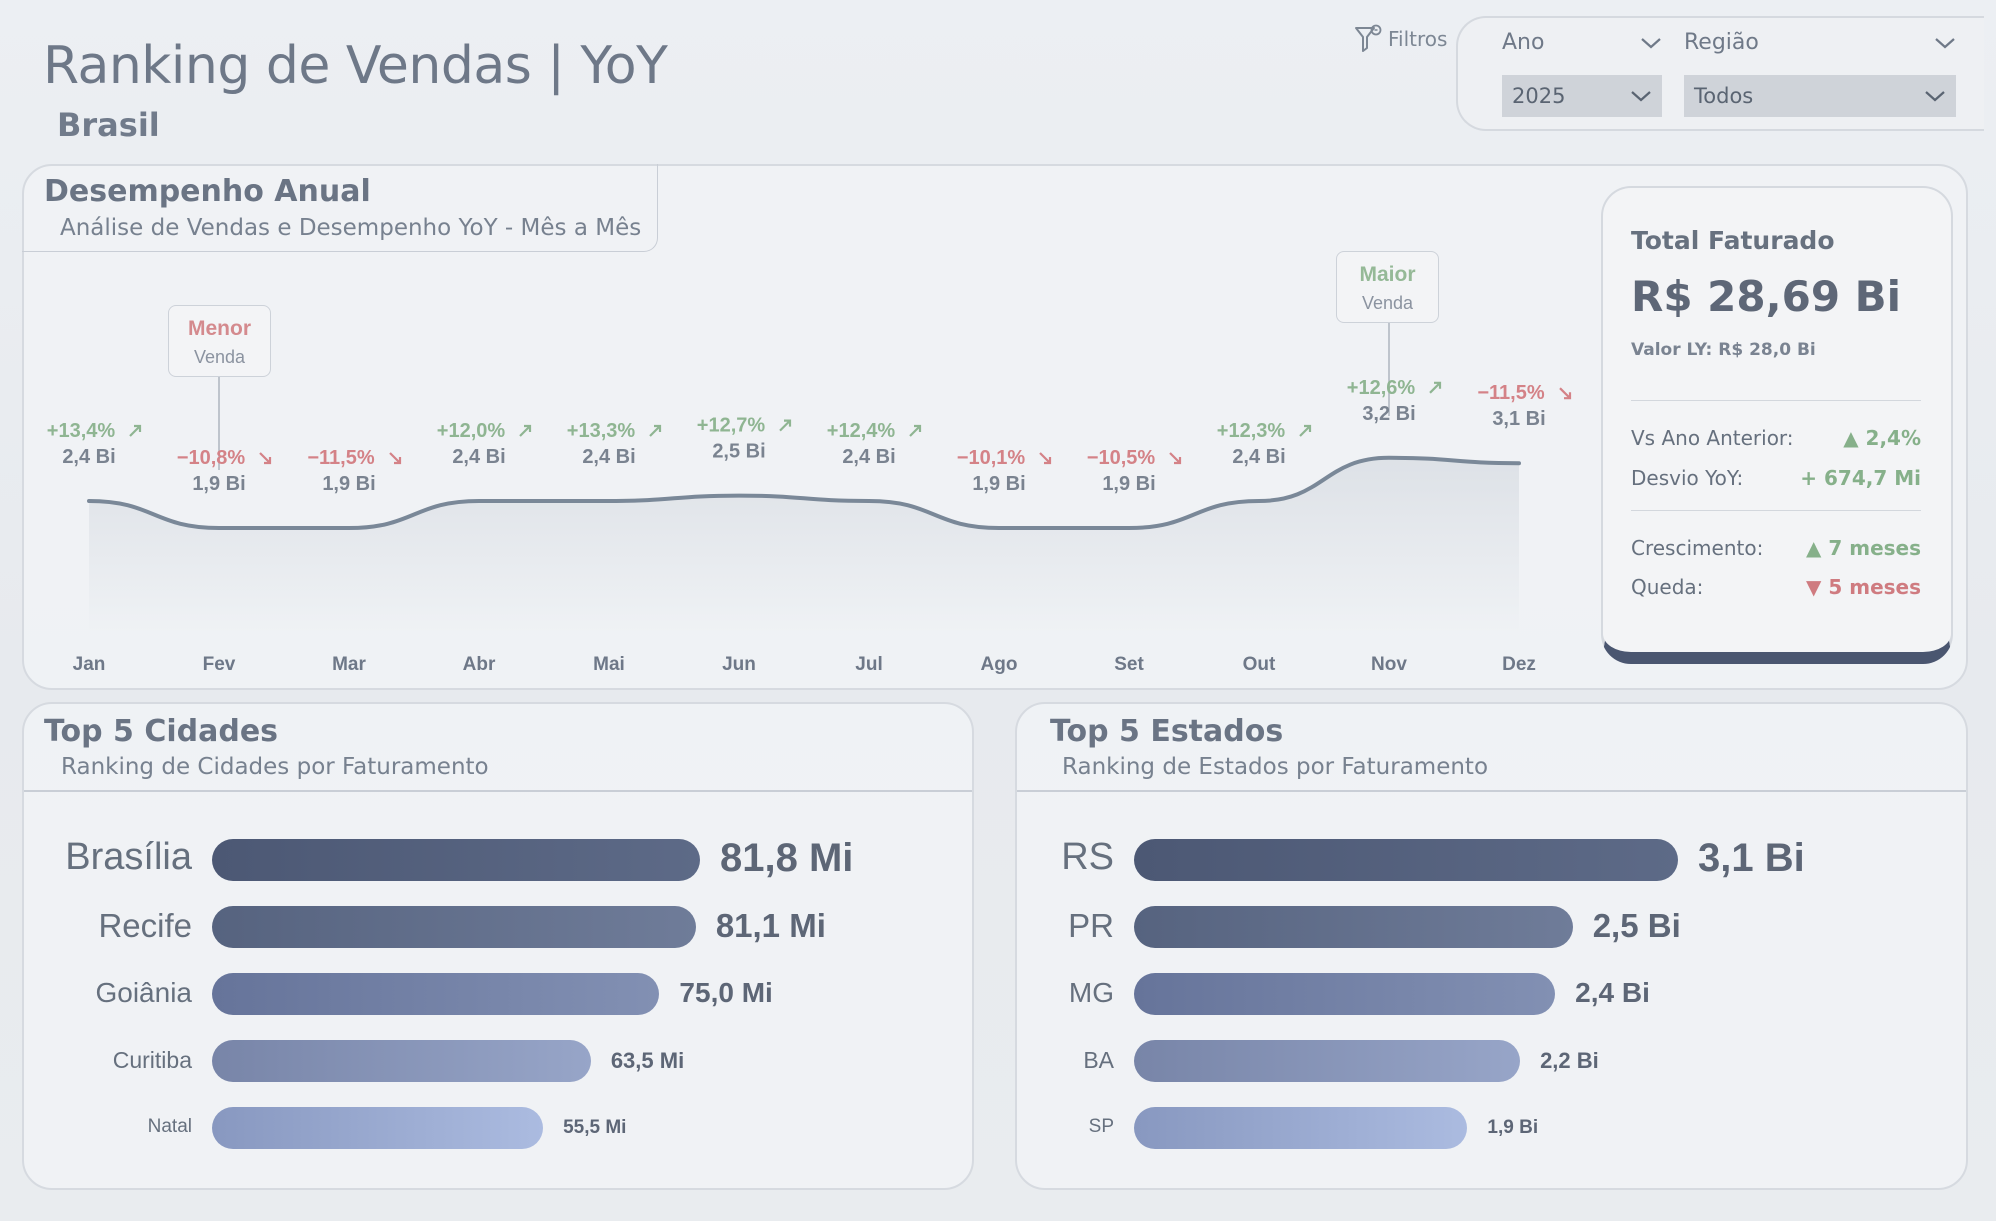  Describe the element at coordinates (1721, 42) in the screenshot. I see `region-slicer-label: Região` at that location.